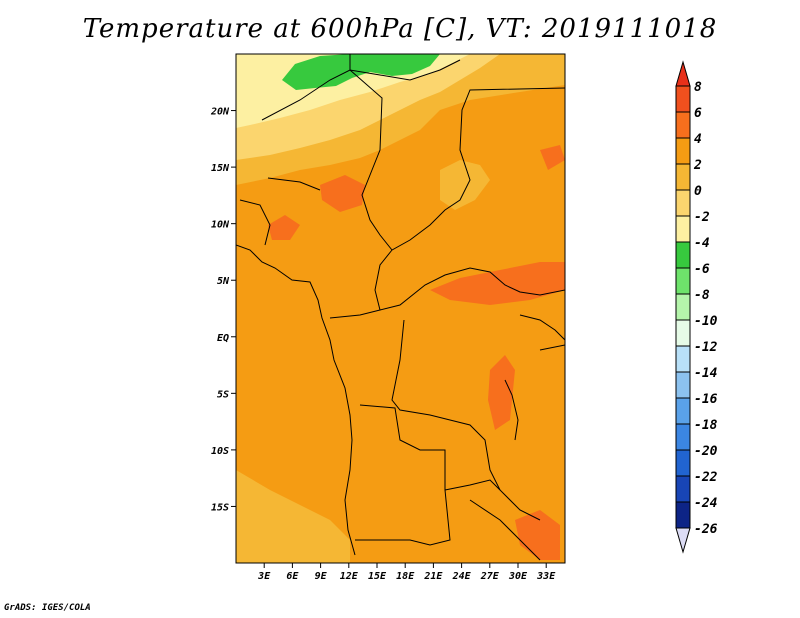  What do you see at coordinates (501, 392) in the screenshot?
I see `field-band-4-6-rift` at bounding box center [501, 392].